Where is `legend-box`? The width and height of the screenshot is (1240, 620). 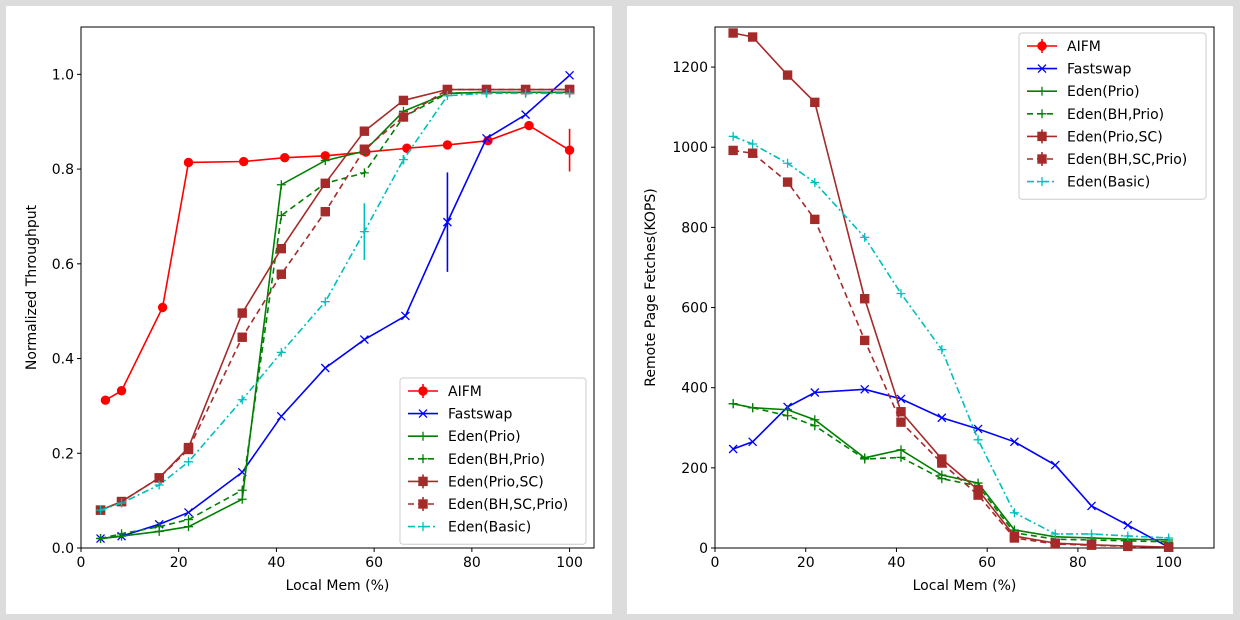 legend-box is located at coordinates (1112, 116).